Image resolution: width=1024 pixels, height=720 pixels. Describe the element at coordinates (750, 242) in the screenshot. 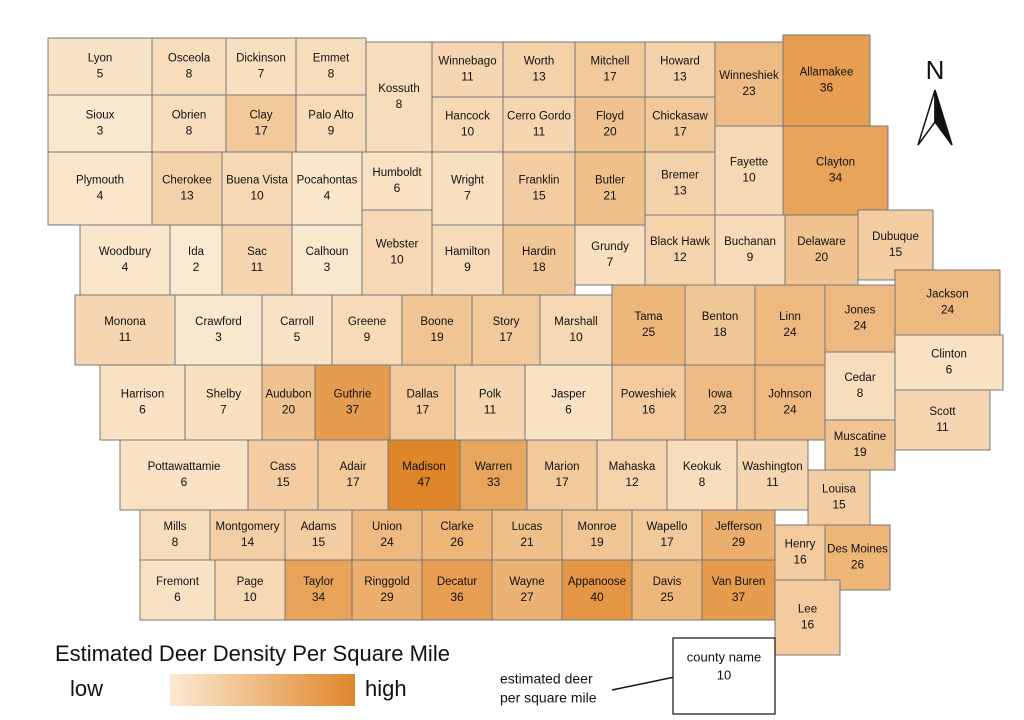

I see `county-name: Buchanan` at that location.